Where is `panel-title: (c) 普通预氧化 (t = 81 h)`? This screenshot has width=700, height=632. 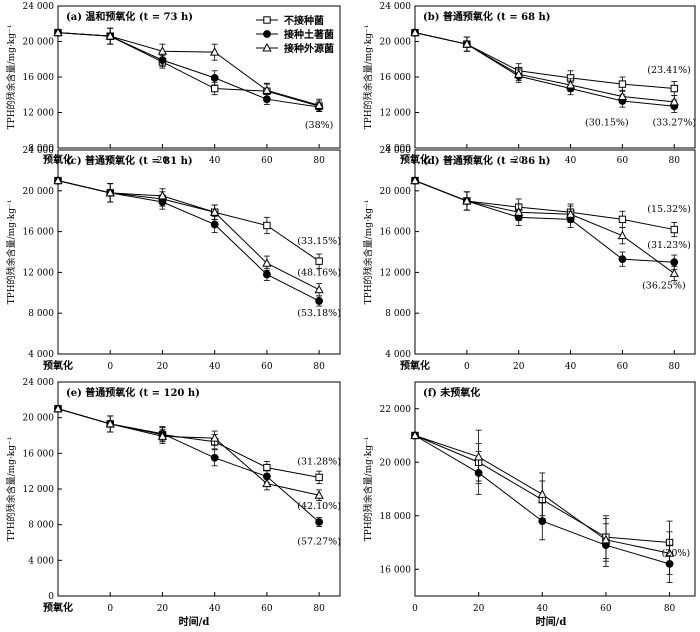
panel-title: (c) 普通预氧化 (t = 81 h) is located at coordinates (129, 160).